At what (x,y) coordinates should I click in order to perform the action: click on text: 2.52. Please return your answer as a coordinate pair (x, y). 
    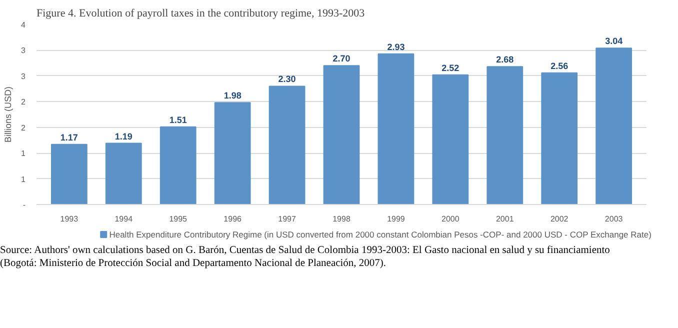
    Looking at the image, I should click on (451, 67).